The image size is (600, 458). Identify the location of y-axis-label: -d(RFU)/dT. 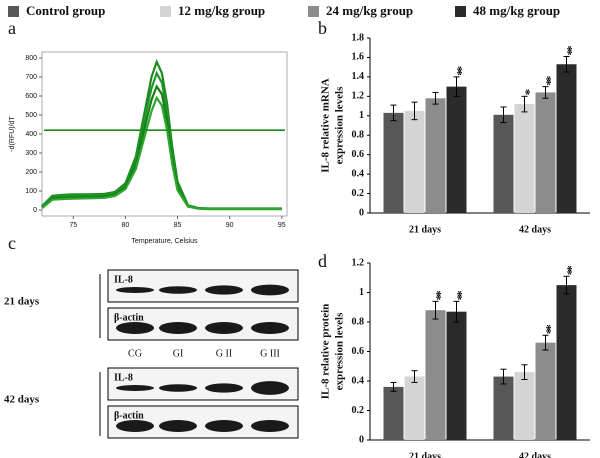
(12, 134).